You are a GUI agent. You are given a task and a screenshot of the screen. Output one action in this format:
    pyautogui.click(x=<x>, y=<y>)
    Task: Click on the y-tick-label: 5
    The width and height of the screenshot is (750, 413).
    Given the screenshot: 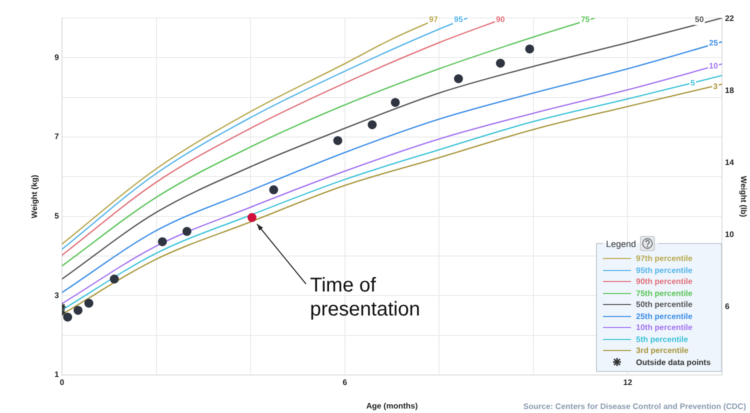 What is the action you would take?
    pyautogui.click(x=57, y=216)
    